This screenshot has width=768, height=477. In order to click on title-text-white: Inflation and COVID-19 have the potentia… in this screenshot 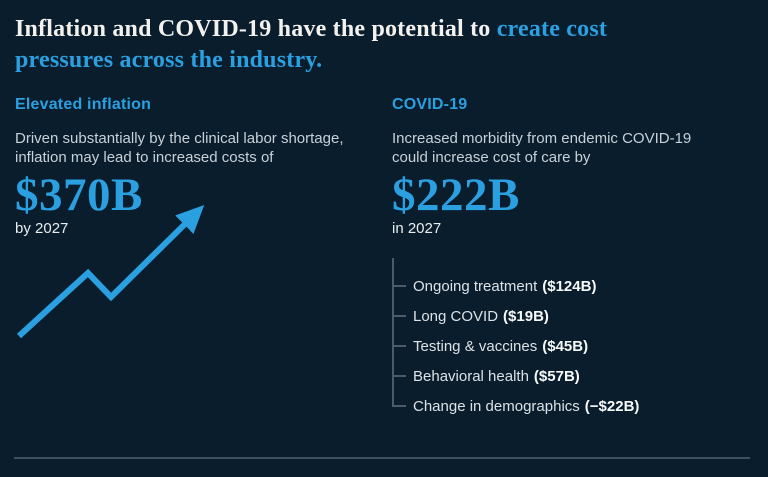, I will do `click(256, 29)`.